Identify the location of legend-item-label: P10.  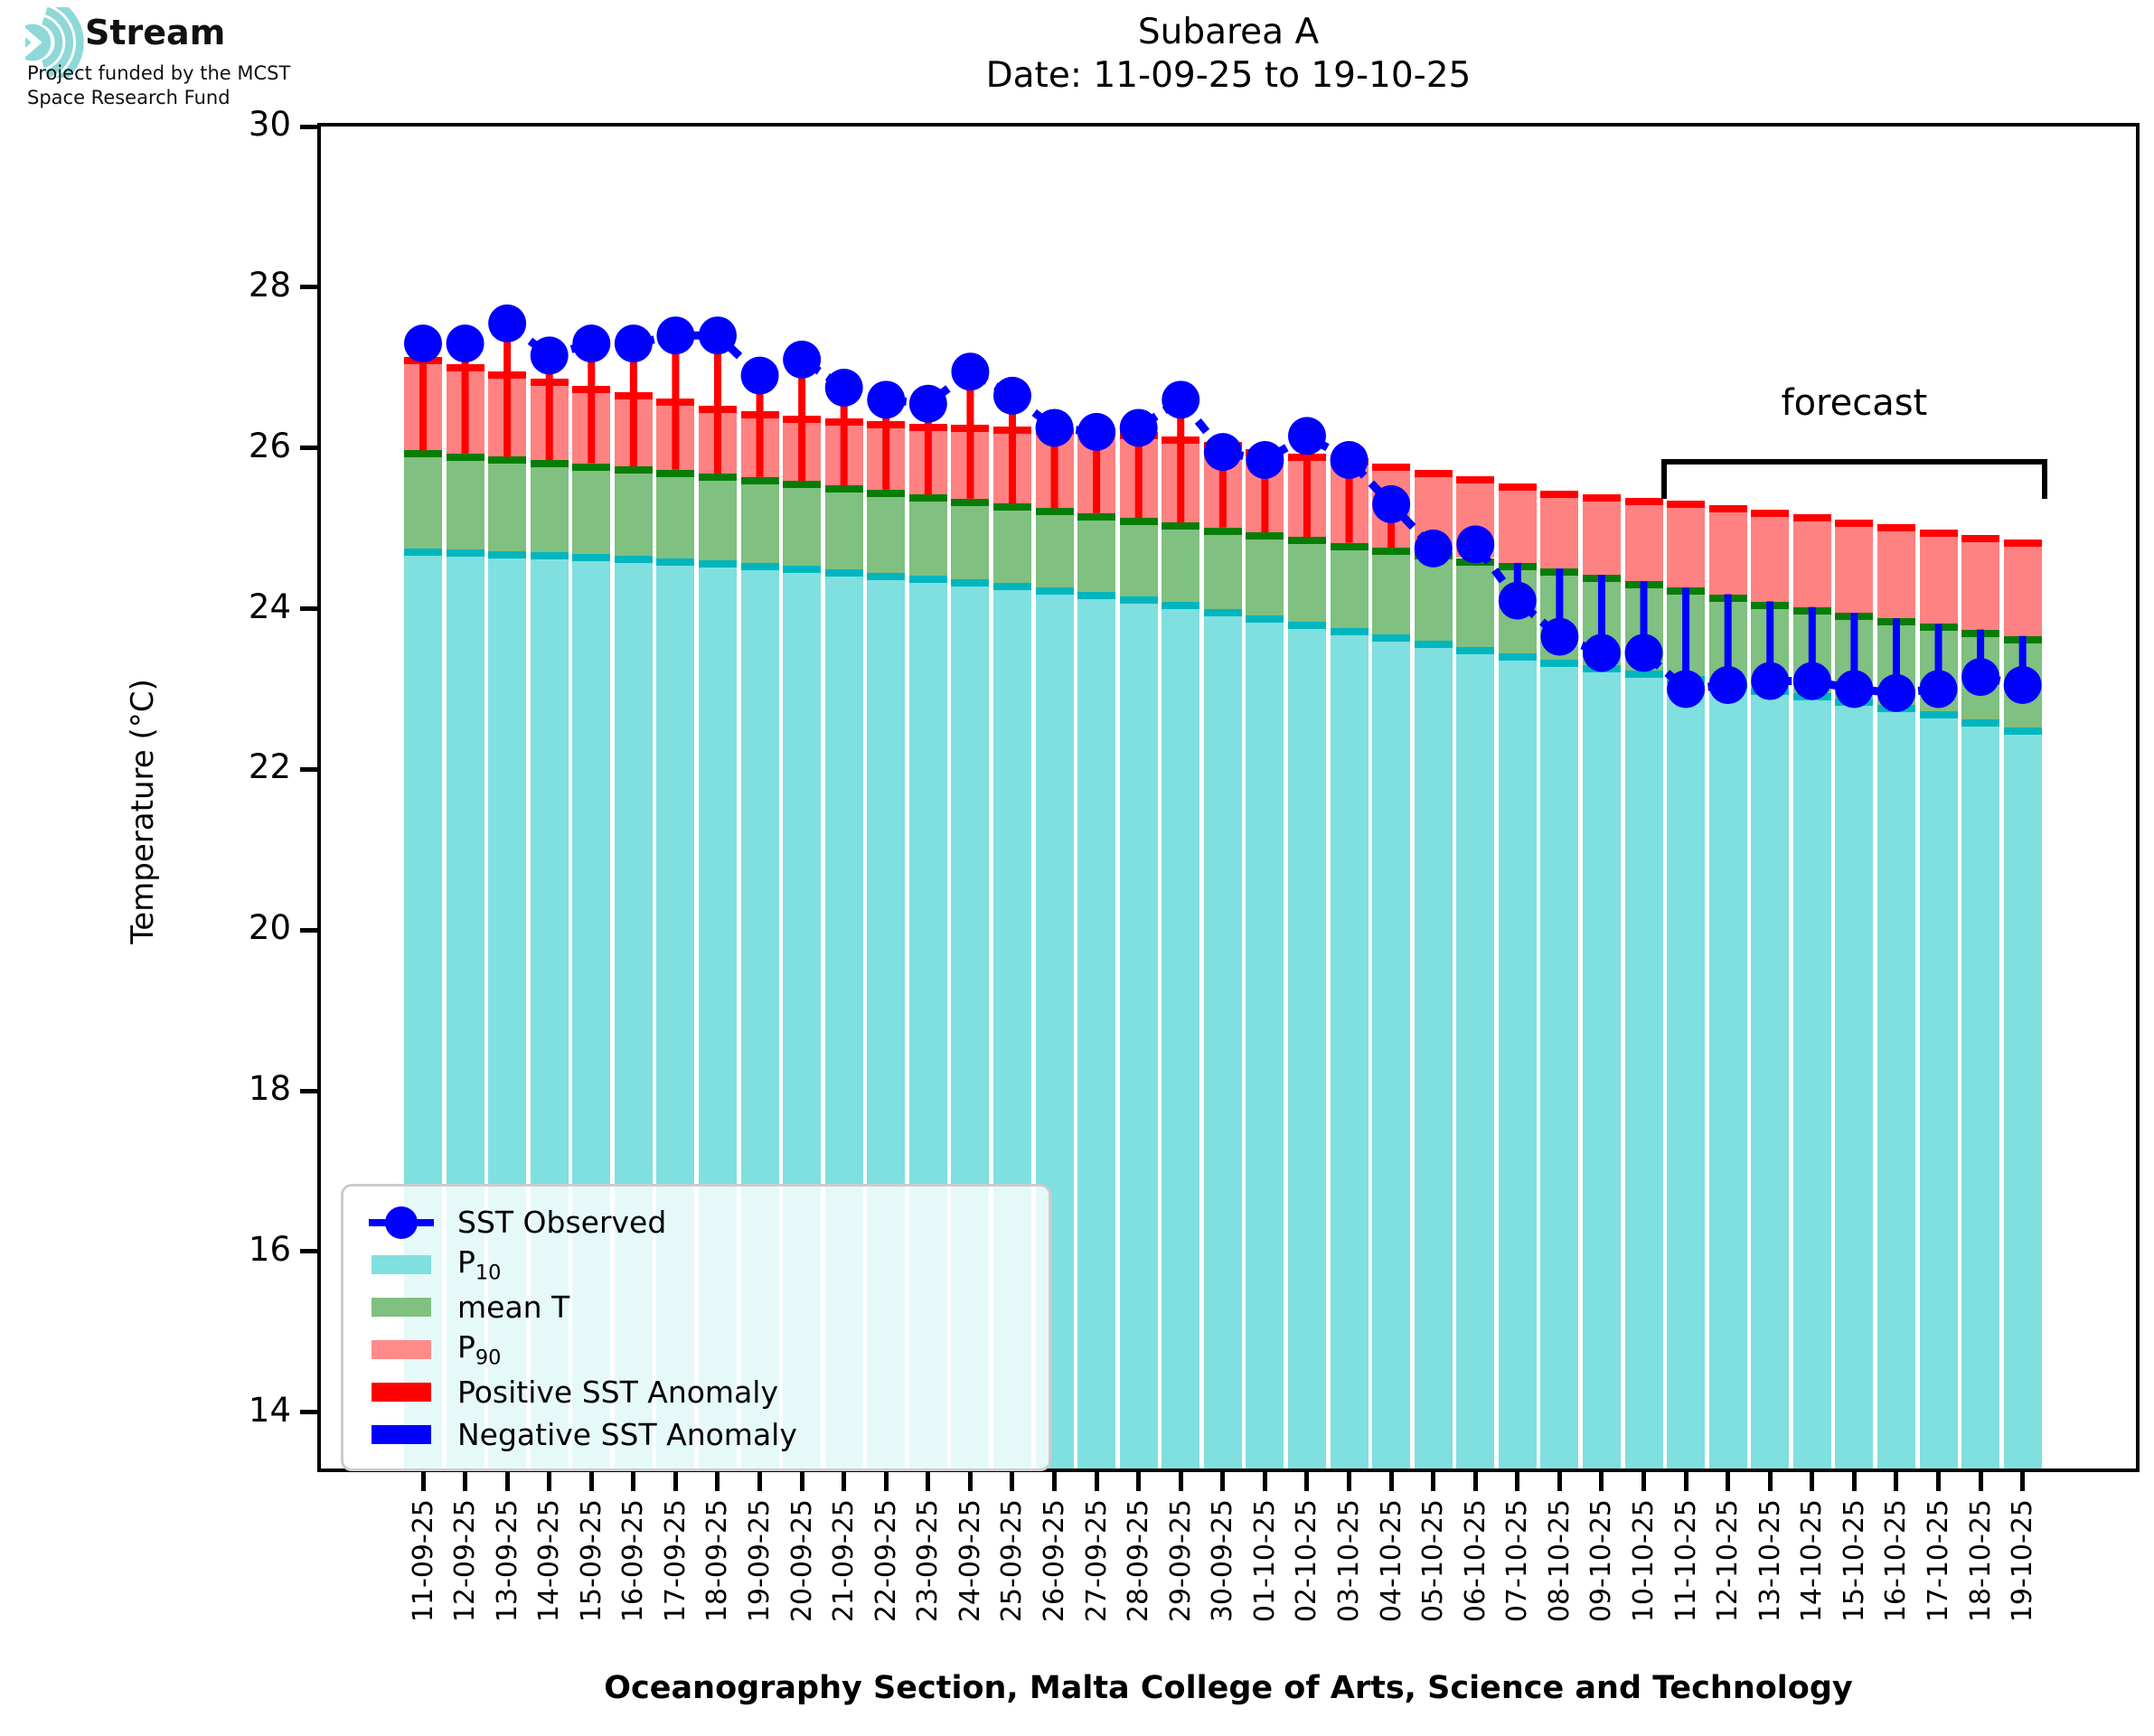
(479, 1265).